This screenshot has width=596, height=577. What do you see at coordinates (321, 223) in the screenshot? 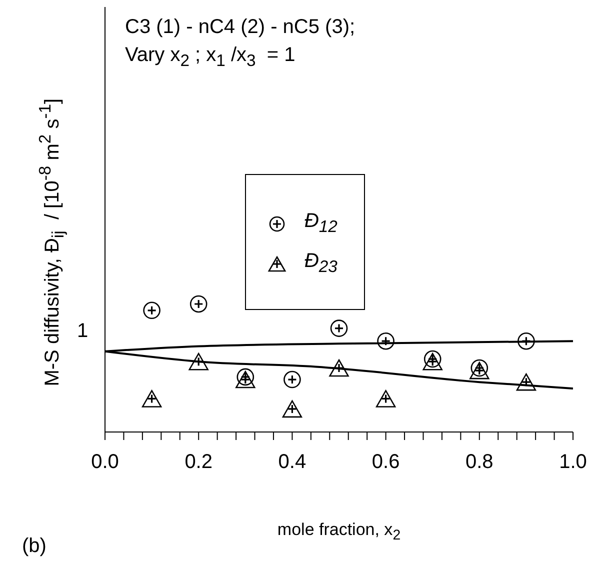
I see `legend-label: Đ$_{12}$` at bounding box center [321, 223].